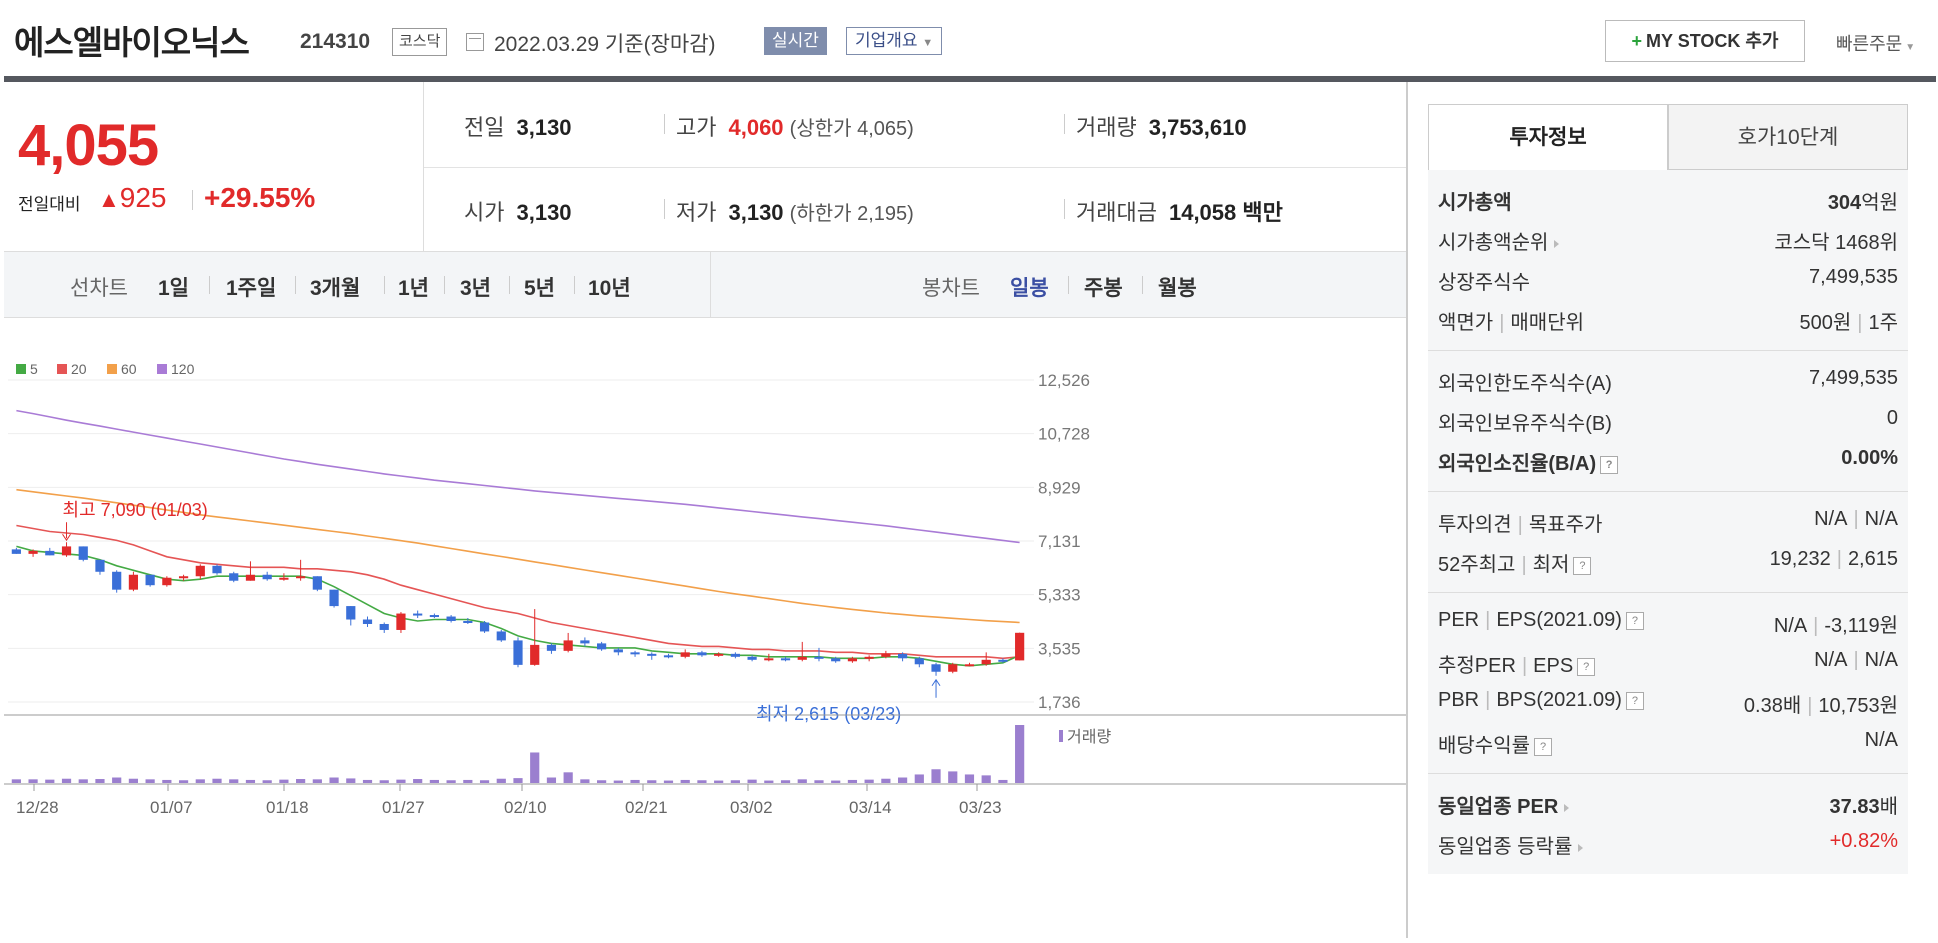  What do you see at coordinates (1202, 212) in the screenshot?
I see `stat-value: 14,058` at bounding box center [1202, 212].